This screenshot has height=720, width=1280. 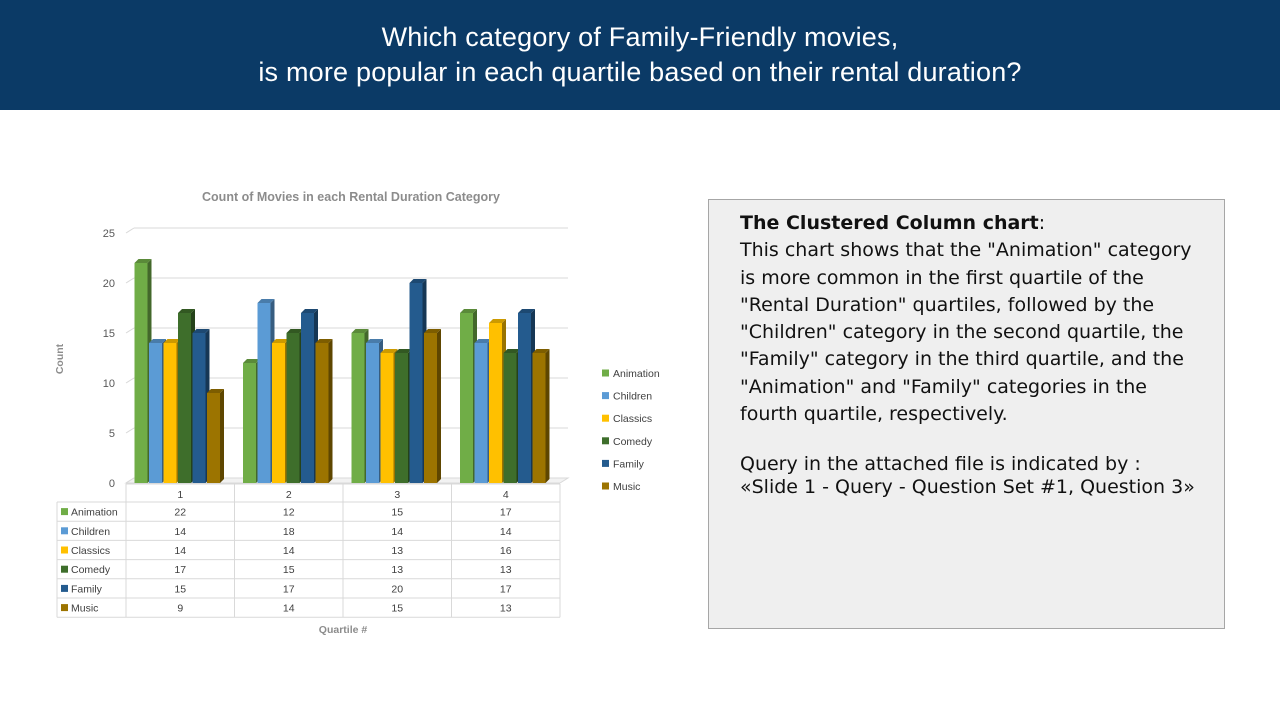 I want to click on bar-comedy-q4, so click(x=512, y=416).